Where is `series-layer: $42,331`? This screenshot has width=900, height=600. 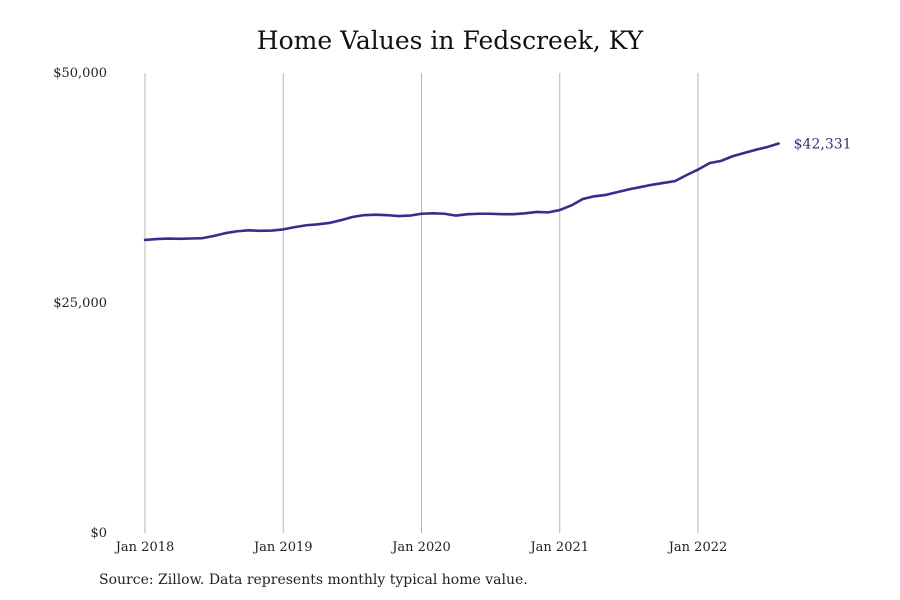
series-layer: $42,331 is located at coordinates (497, 189).